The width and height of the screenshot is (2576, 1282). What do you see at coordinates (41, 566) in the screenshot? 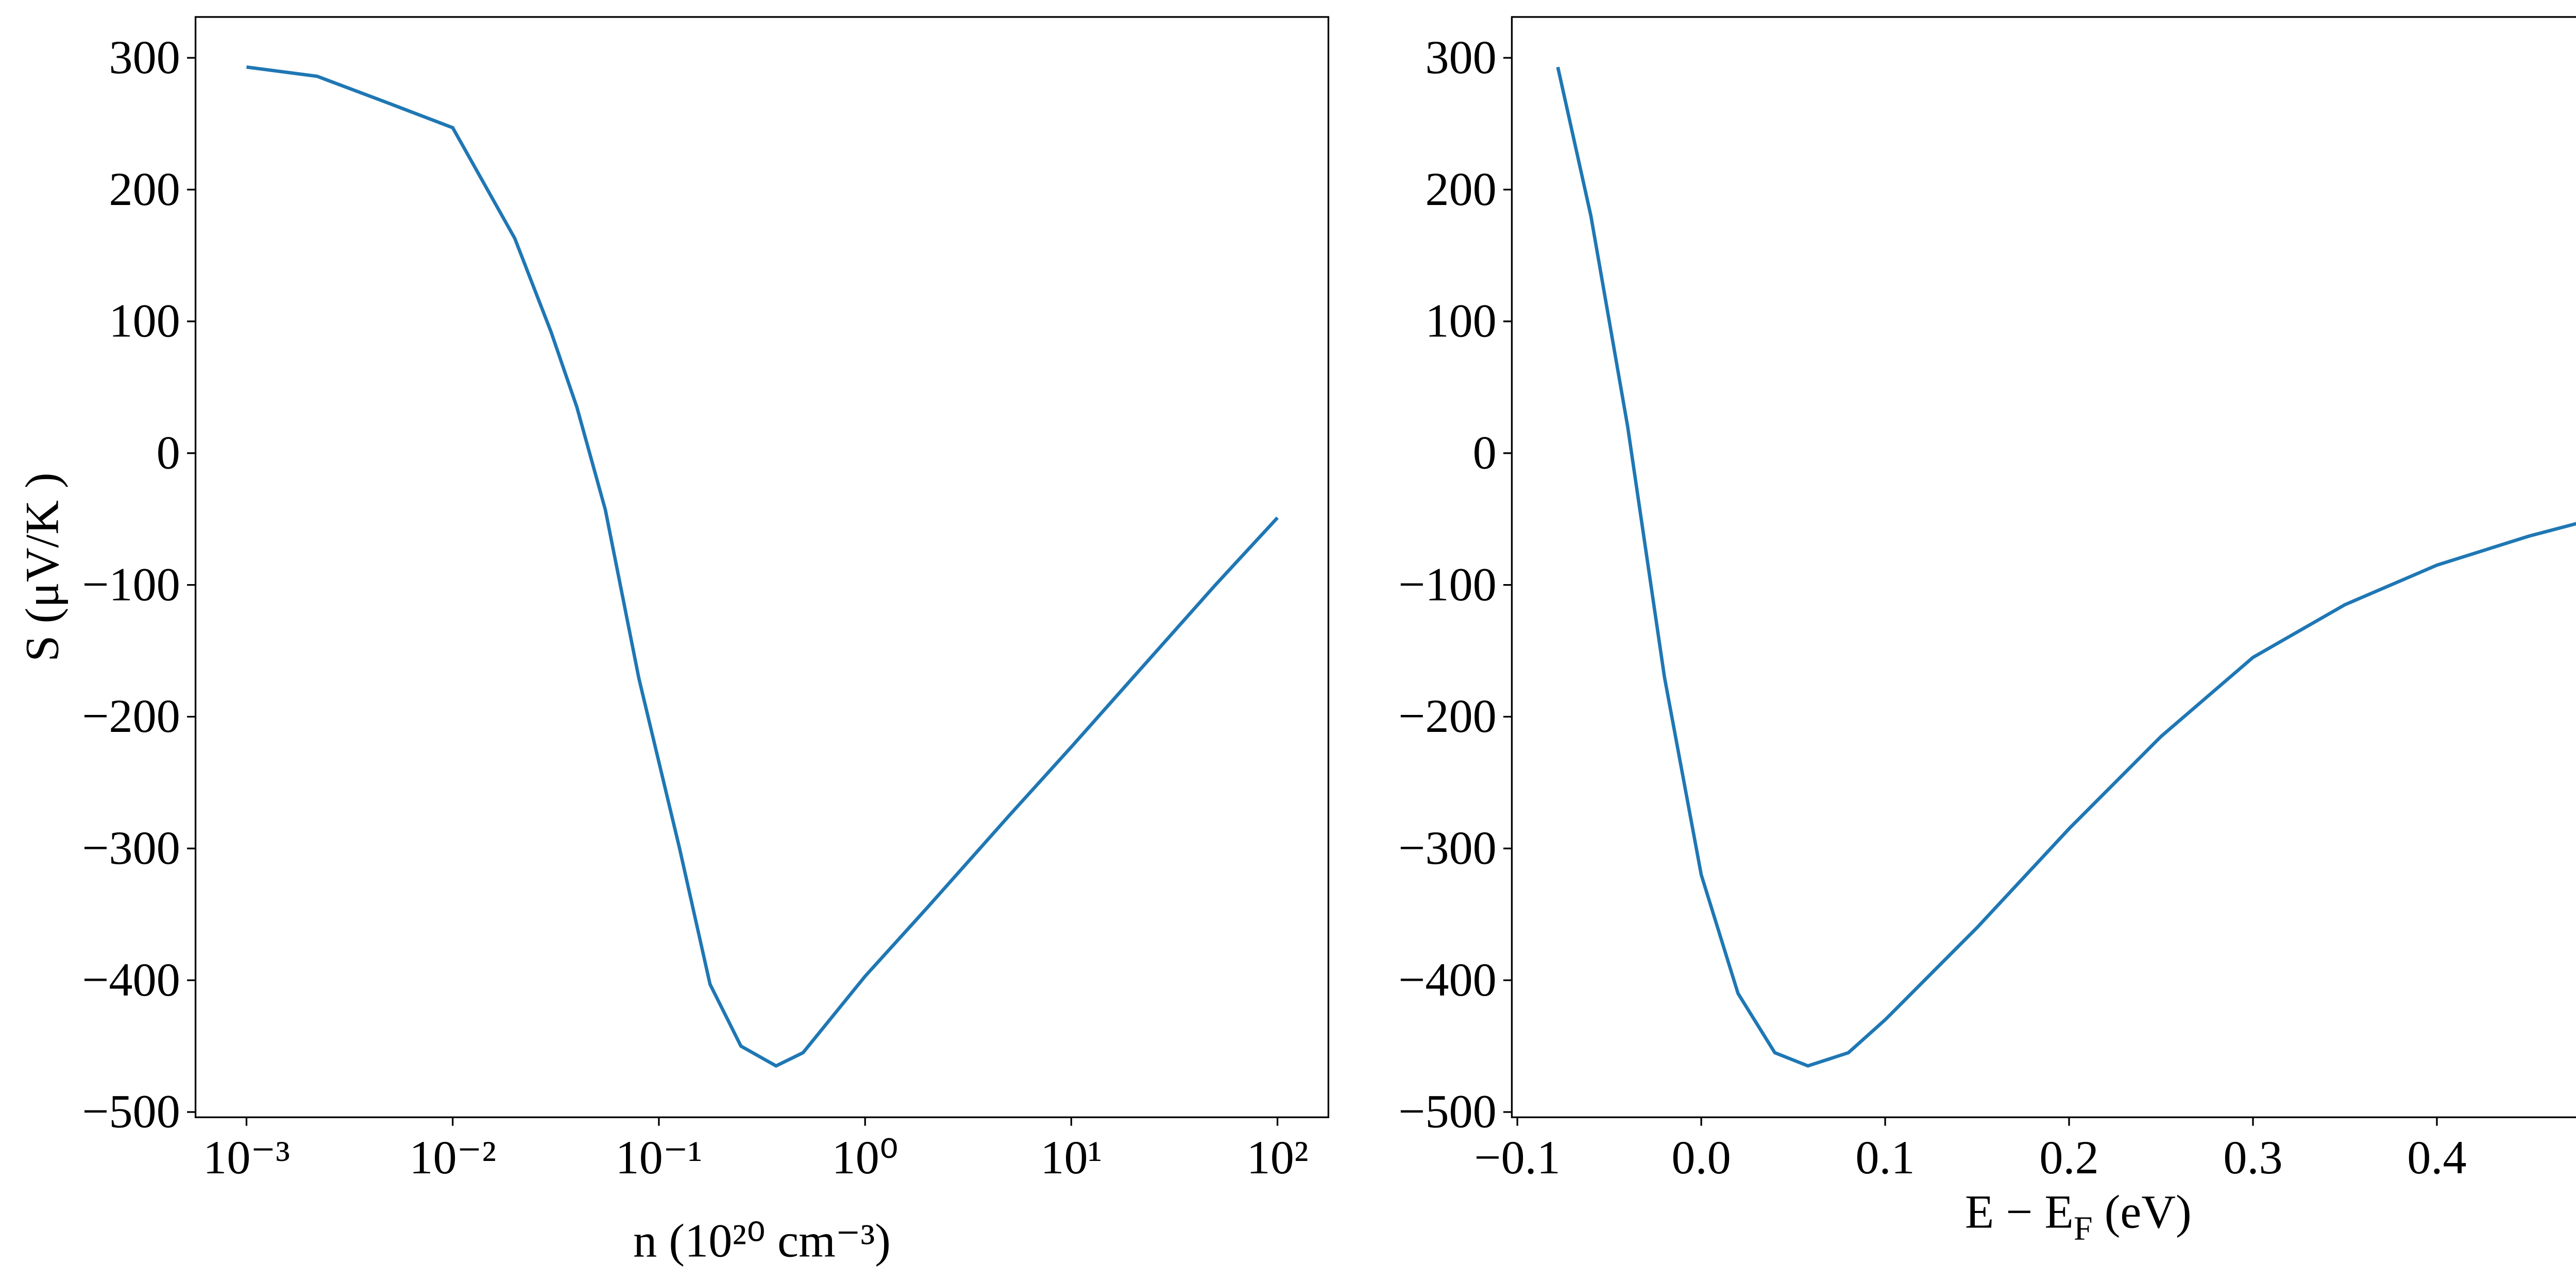
I see `y-axis-label: S (μV/K )` at bounding box center [41, 566].